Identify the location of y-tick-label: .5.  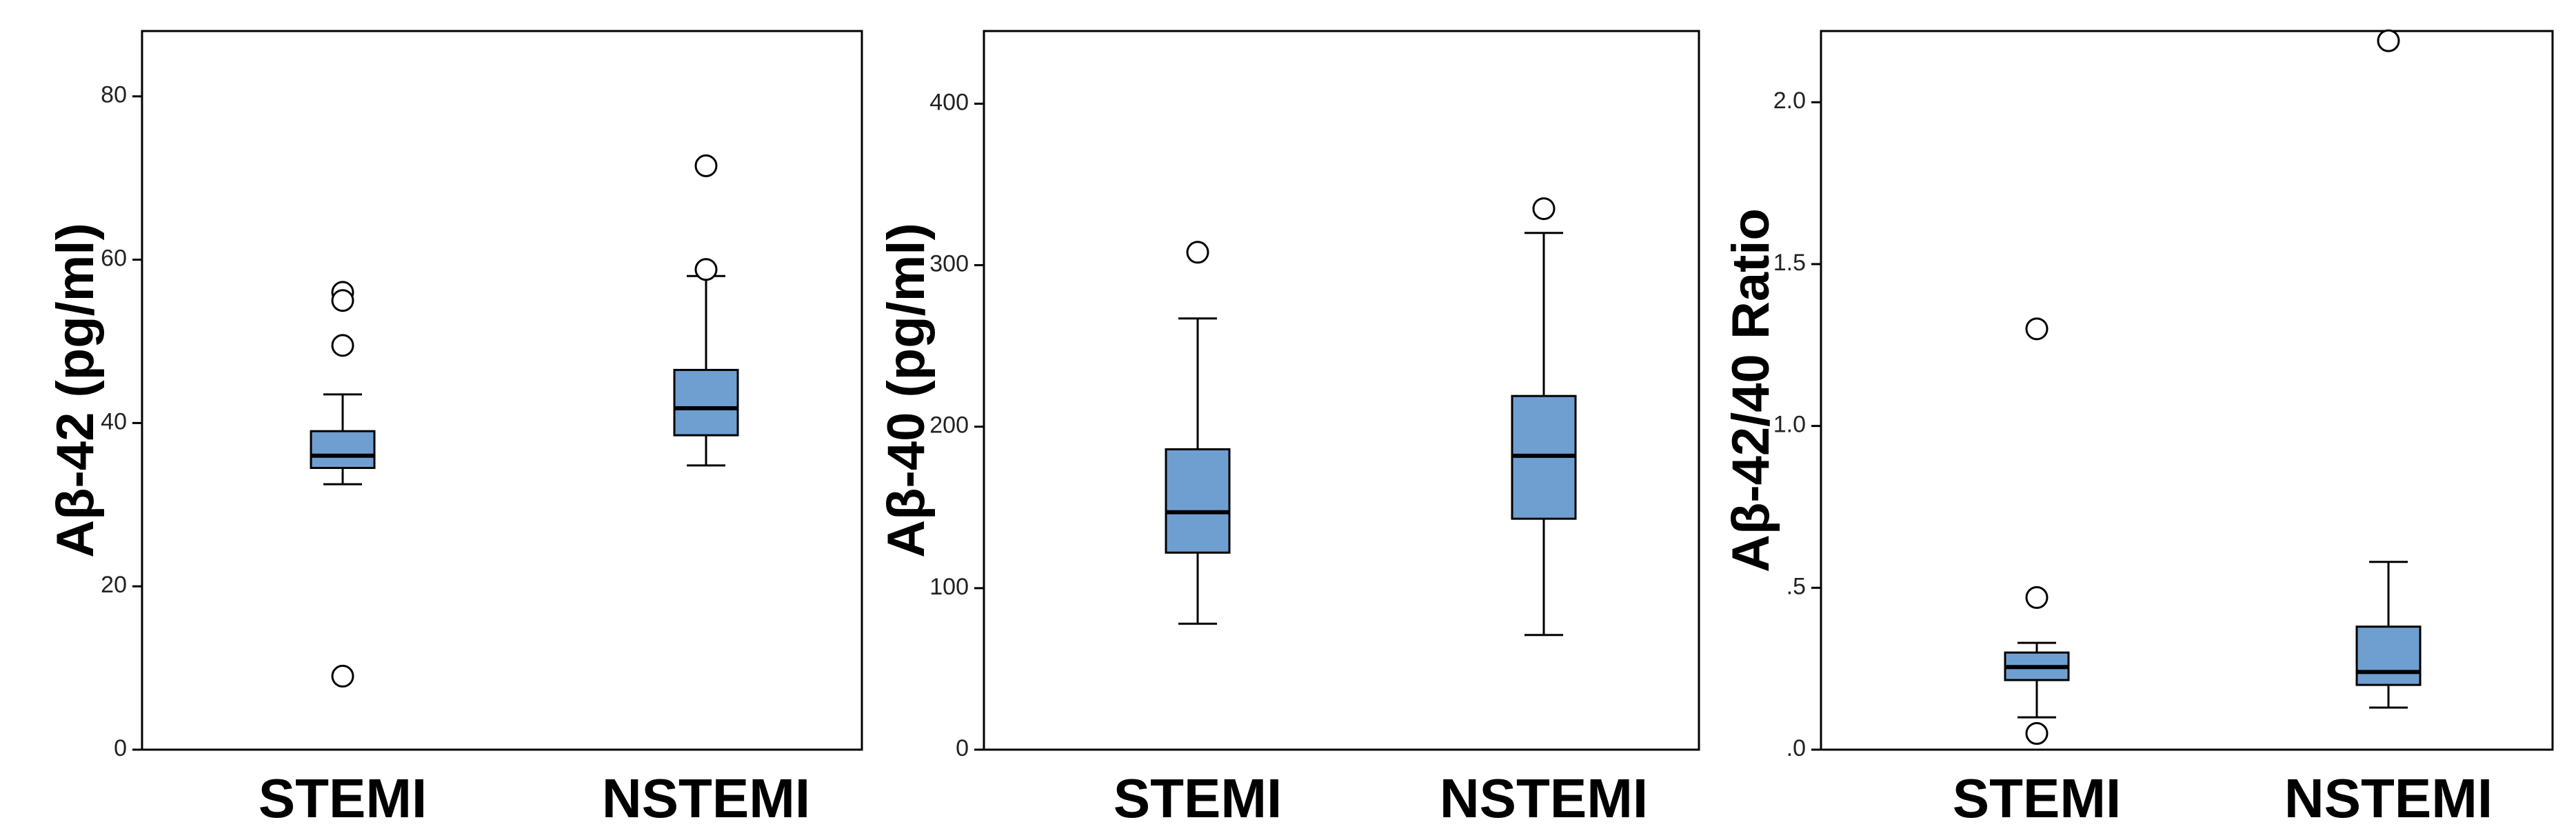
(1796, 586).